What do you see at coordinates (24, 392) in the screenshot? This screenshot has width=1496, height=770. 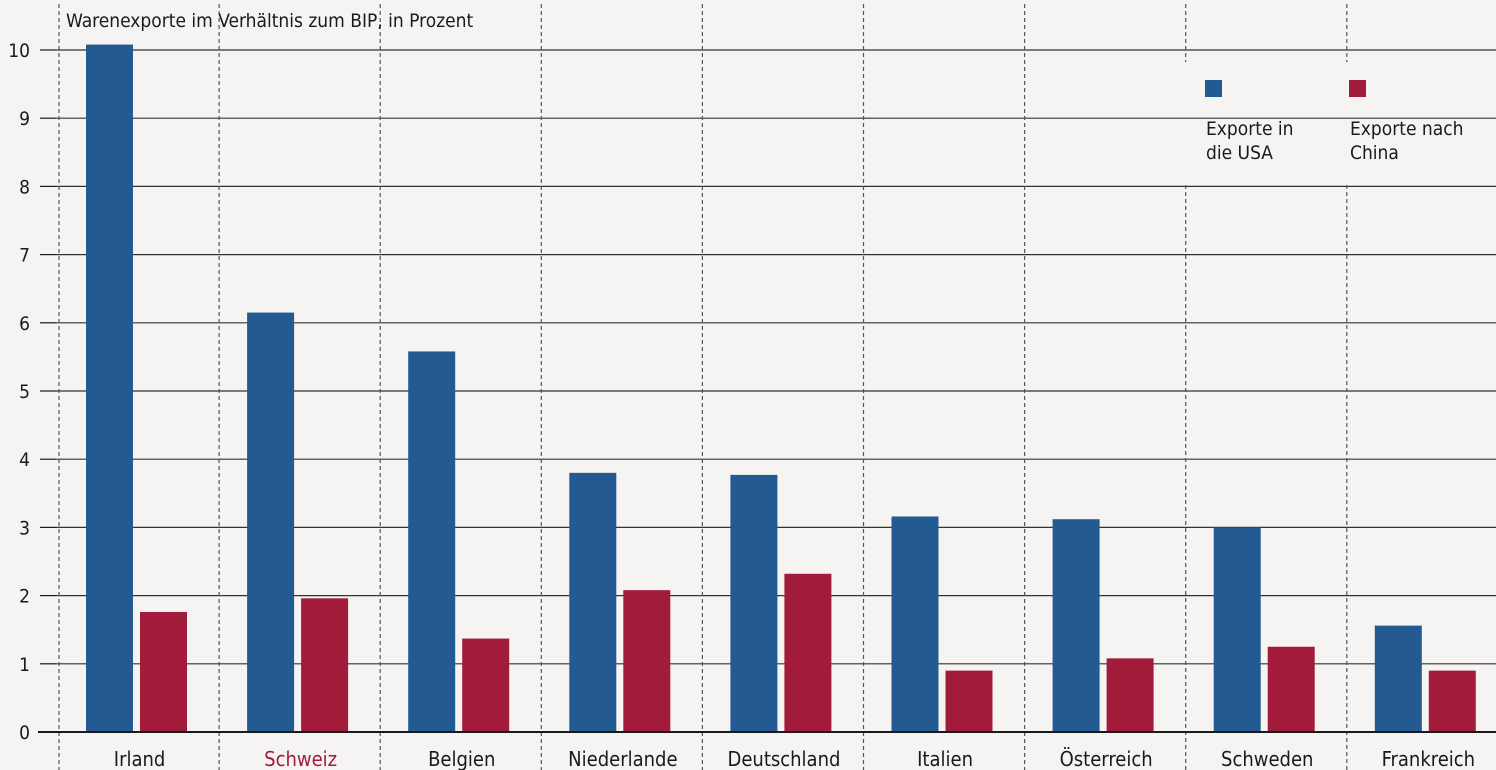 I see `y-tick-label: 5` at bounding box center [24, 392].